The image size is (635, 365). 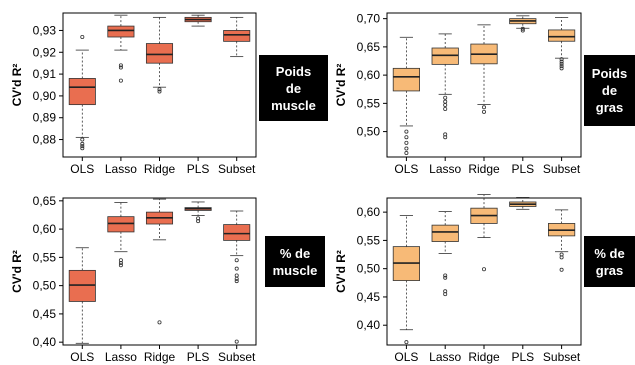 I want to click on panel-label-poids-muscle: Poids de muscle, so click(x=293, y=88).